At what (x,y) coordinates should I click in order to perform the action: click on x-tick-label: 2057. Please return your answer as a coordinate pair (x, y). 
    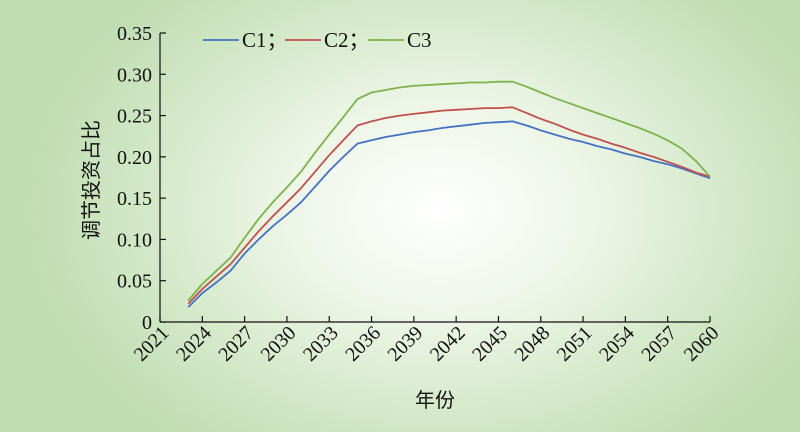
    Looking at the image, I should click on (659, 344).